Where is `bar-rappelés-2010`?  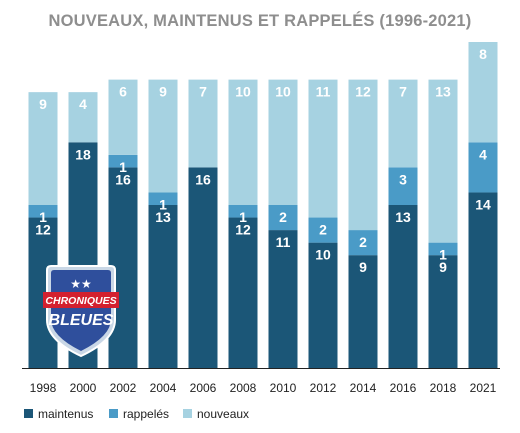
bar-rappelés-2010 is located at coordinates (283, 218).